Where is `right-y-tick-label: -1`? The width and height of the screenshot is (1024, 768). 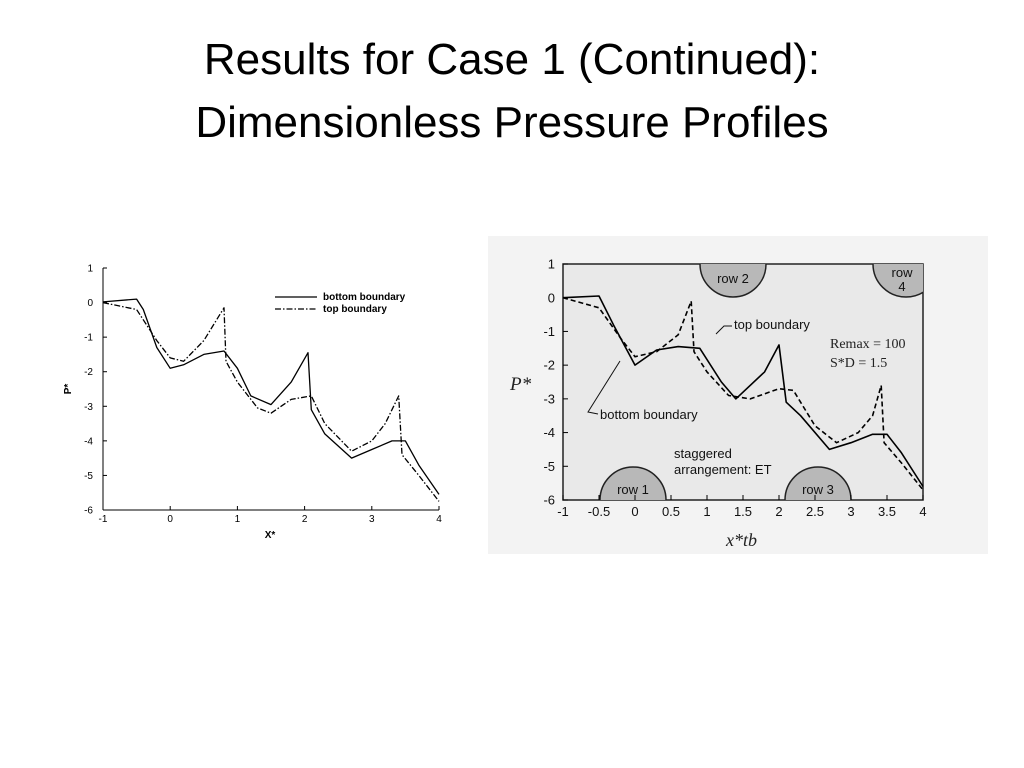 right-y-tick-label: -1 is located at coordinates (549, 331).